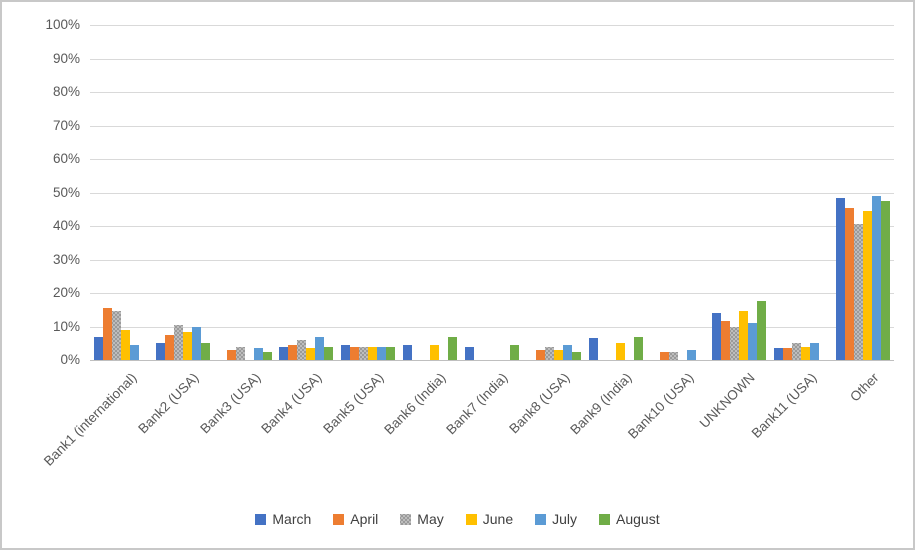 The width and height of the screenshot is (915, 550). Describe the element at coordinates (469, 353) in the screenshot. I see `bar-march-bank7-india` at that location.